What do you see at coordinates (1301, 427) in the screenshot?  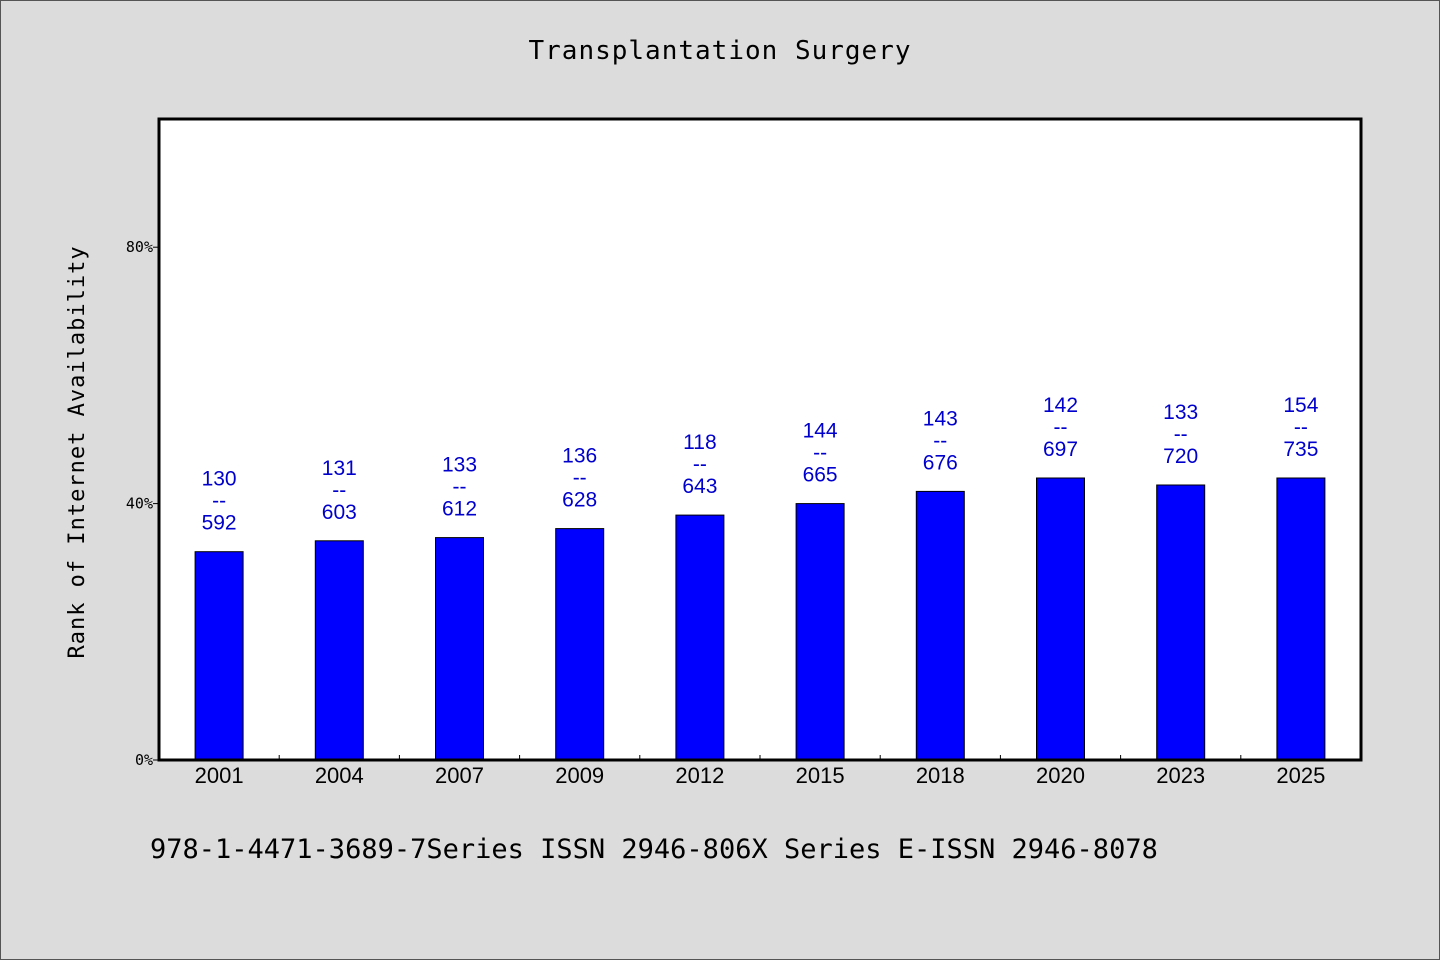 I see `data-label-2025-sep: --` at bounding box center [1301, 427].